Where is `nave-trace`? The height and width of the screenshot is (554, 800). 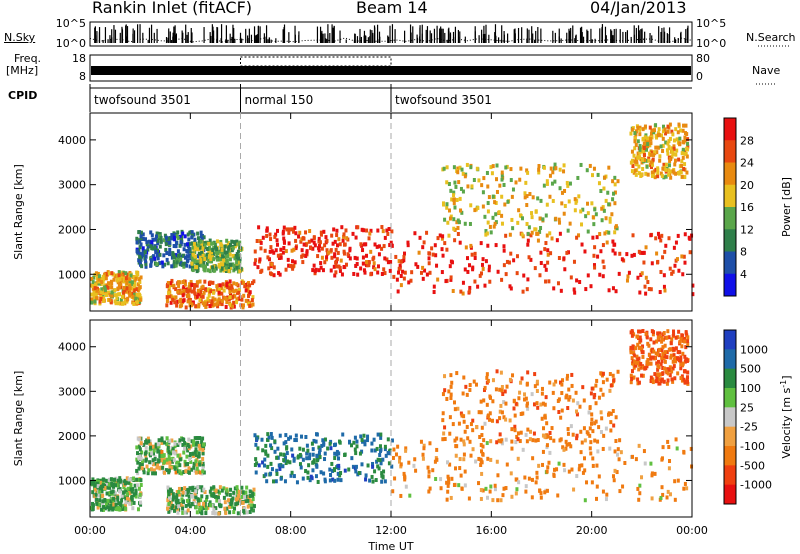
nave-trace is located at coordinates (316, 61).